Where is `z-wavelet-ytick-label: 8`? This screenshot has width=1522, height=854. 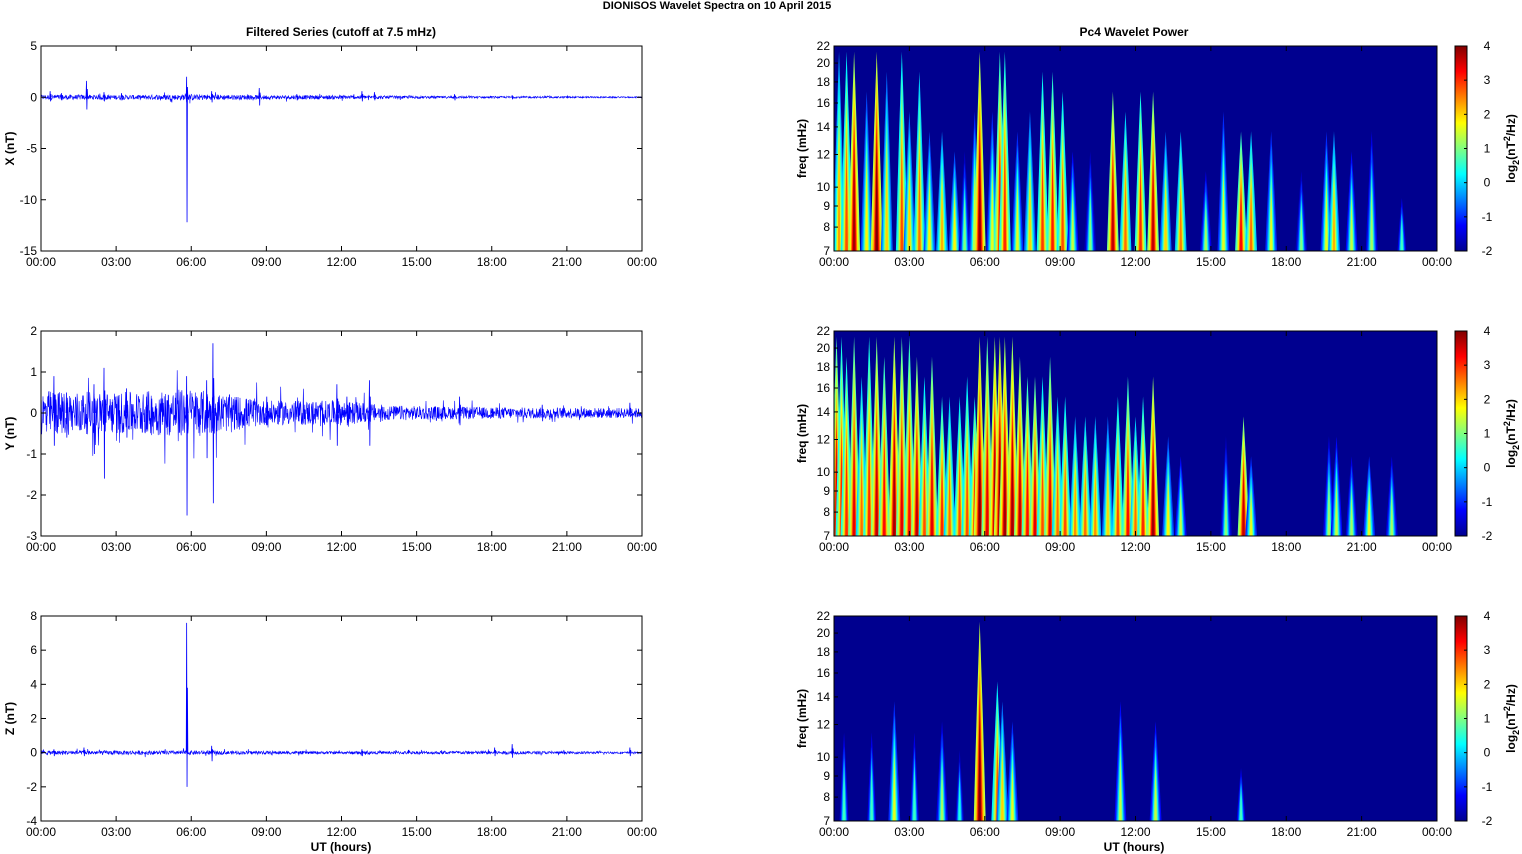 z-wavelet-ytick-label: 8 is located at coordinates (826, 797).